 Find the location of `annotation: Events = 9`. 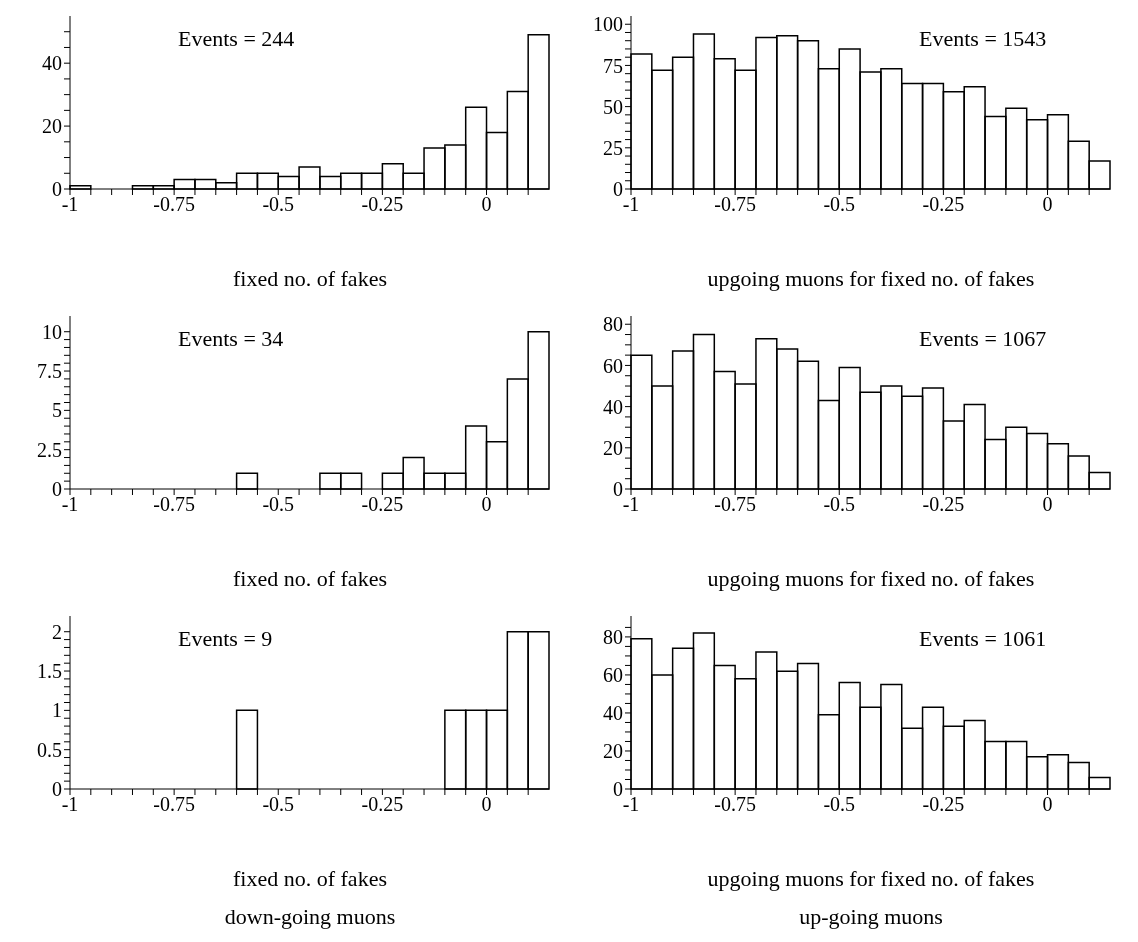

annotation: Events = 9 is located at coordinates (225, 639).